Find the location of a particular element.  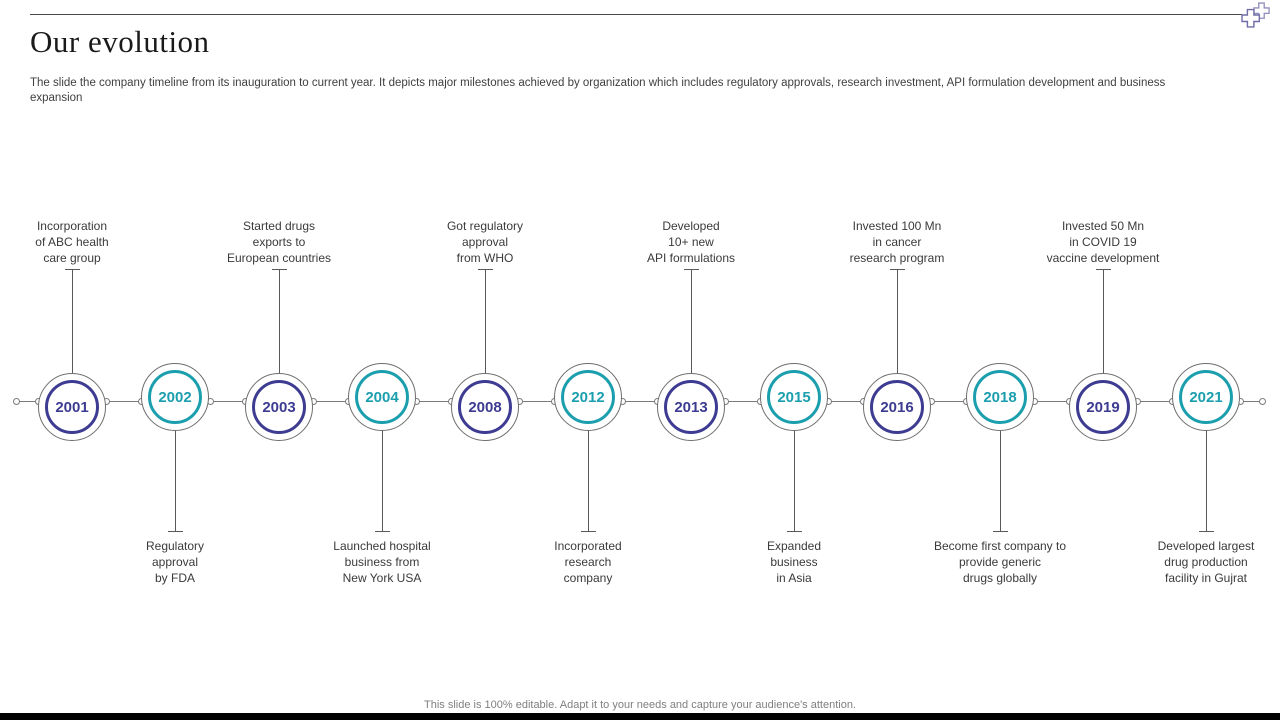

year-circle: 2019 is located at coordinates (1103, 407).